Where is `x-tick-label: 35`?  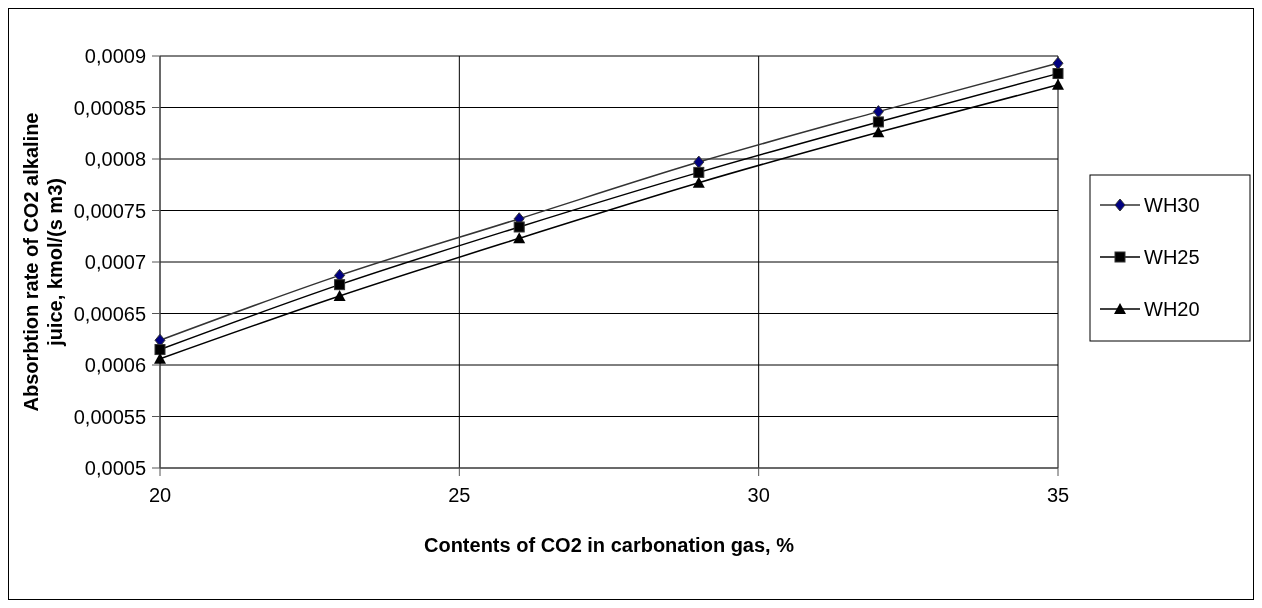
x-tick-label: 35 is located at coordinates (1058, 495).